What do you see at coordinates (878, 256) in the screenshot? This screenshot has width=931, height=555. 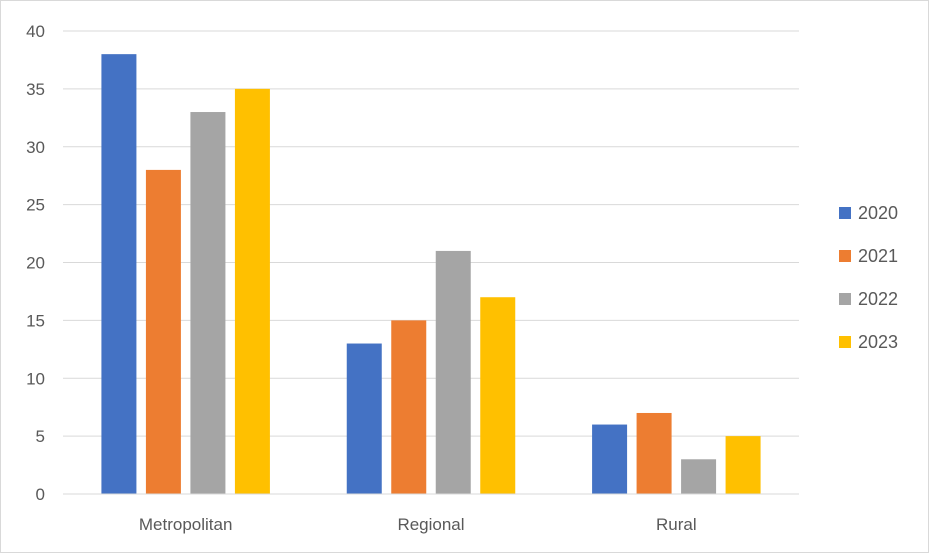 I see `legend-label: 2021` at bounding box center [878, 256].